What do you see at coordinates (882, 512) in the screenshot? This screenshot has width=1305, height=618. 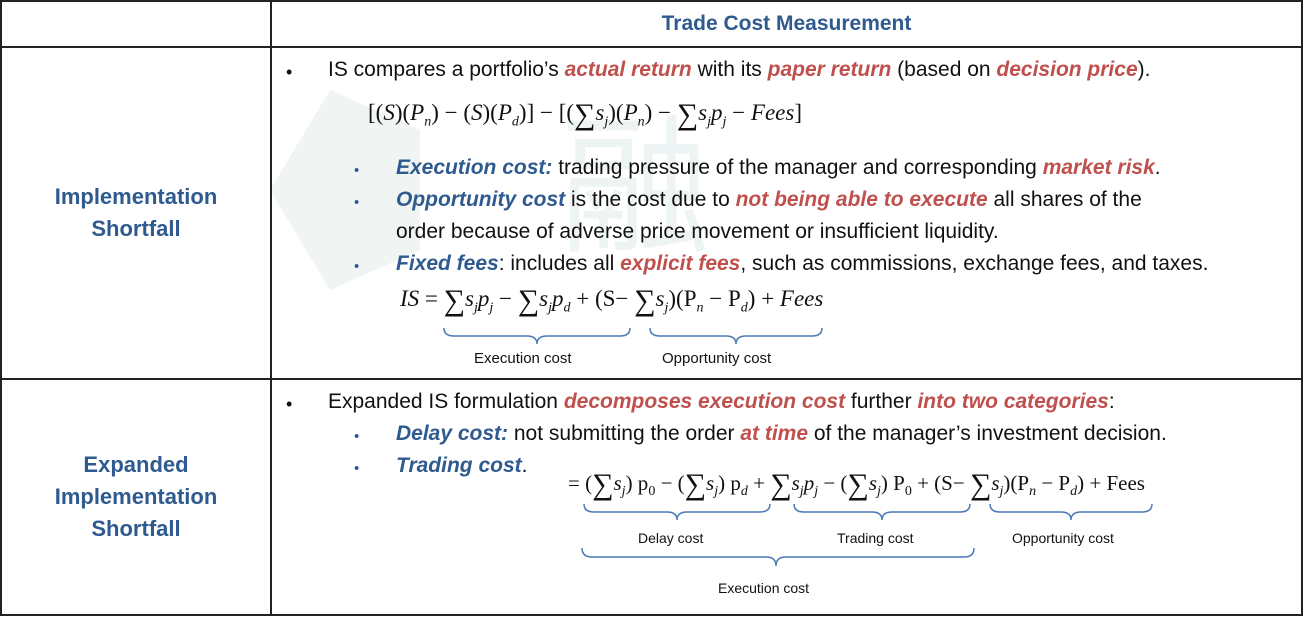 I see `trading-cost-brace` at bounding box center [882, 512].